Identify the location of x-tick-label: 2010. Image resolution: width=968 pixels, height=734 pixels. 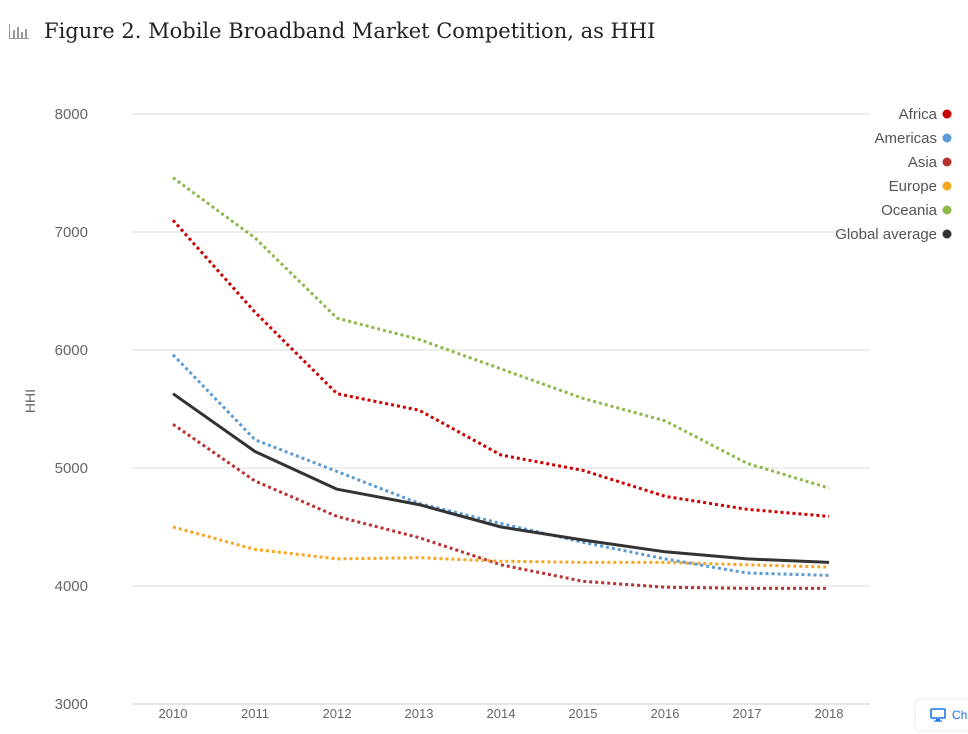
(173, 713).